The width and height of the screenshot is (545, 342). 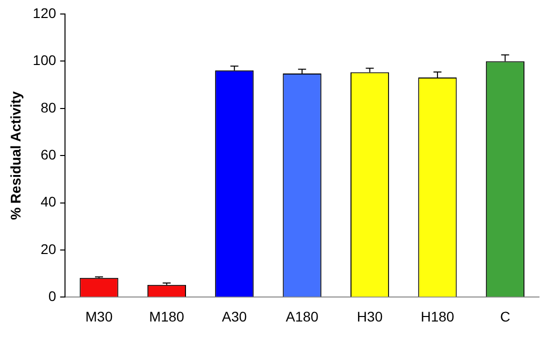 What do you see at coordinates (369, 316) in the screenshot?
I see `x-tick-label: H30` at bounding box center [369, 316].